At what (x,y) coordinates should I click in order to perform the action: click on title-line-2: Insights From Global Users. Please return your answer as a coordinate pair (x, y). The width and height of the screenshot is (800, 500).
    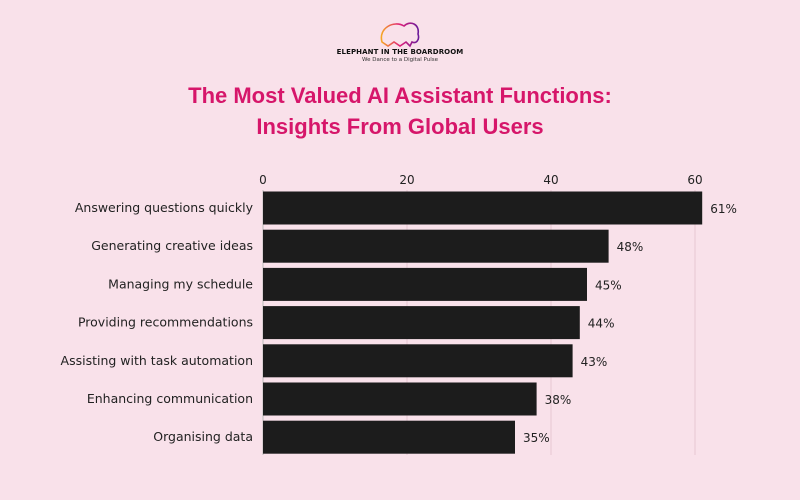
    Looking at the image, I should click on (400, 126).